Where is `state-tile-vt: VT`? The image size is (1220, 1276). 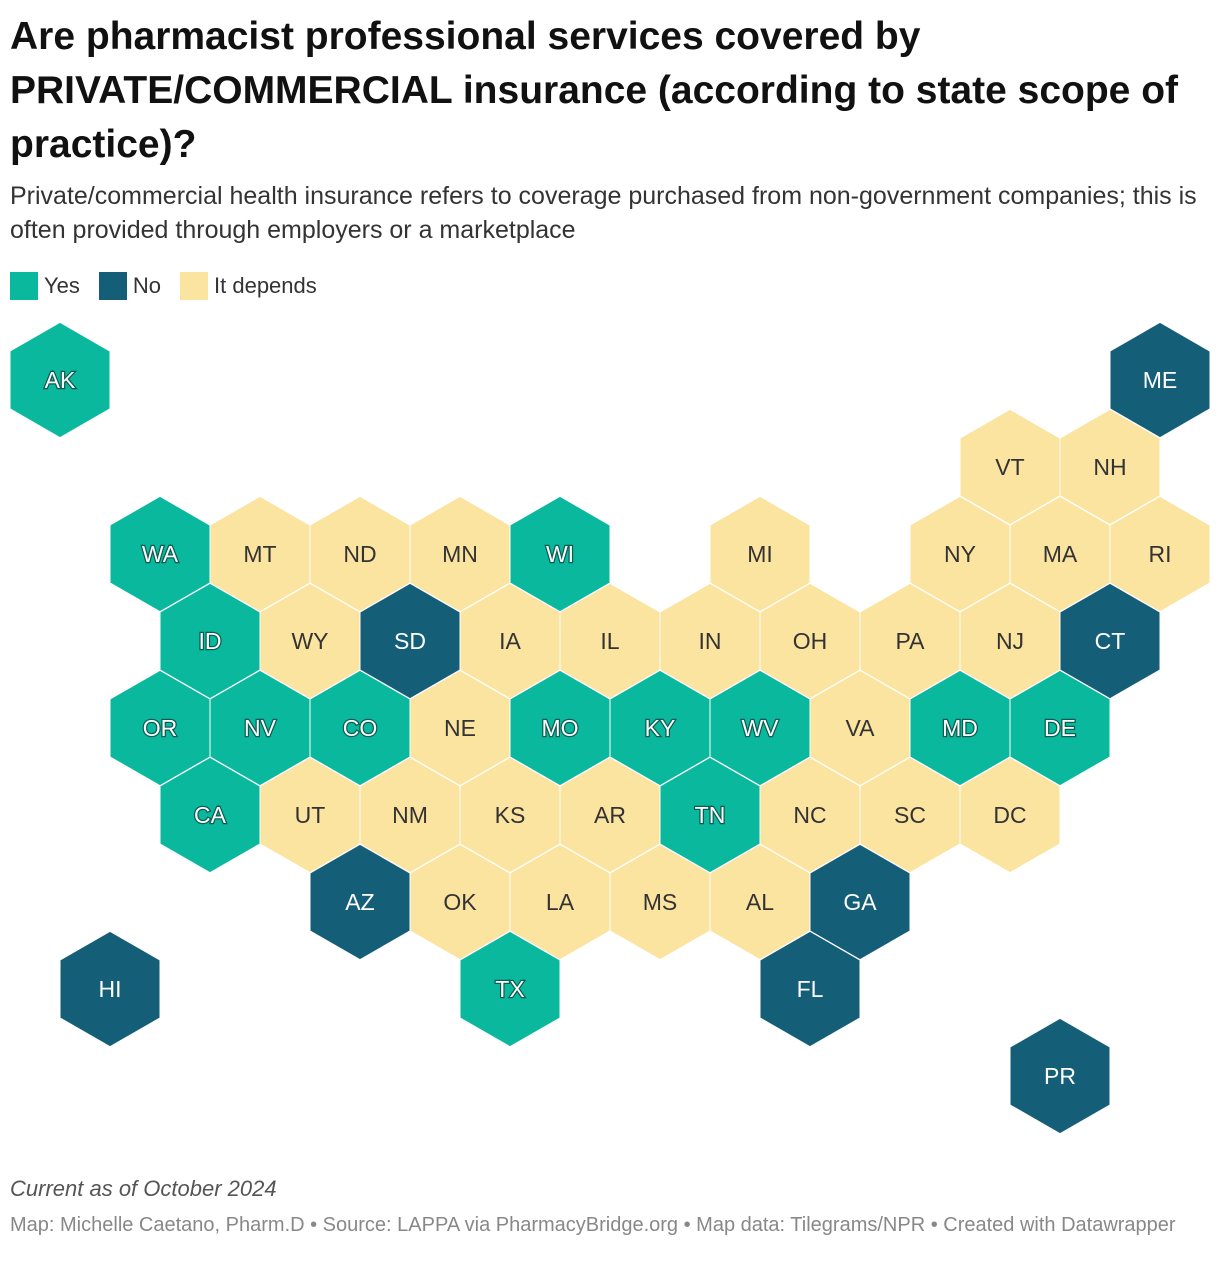
state-tile-vt: VT is located at coordinates (1010, 467).